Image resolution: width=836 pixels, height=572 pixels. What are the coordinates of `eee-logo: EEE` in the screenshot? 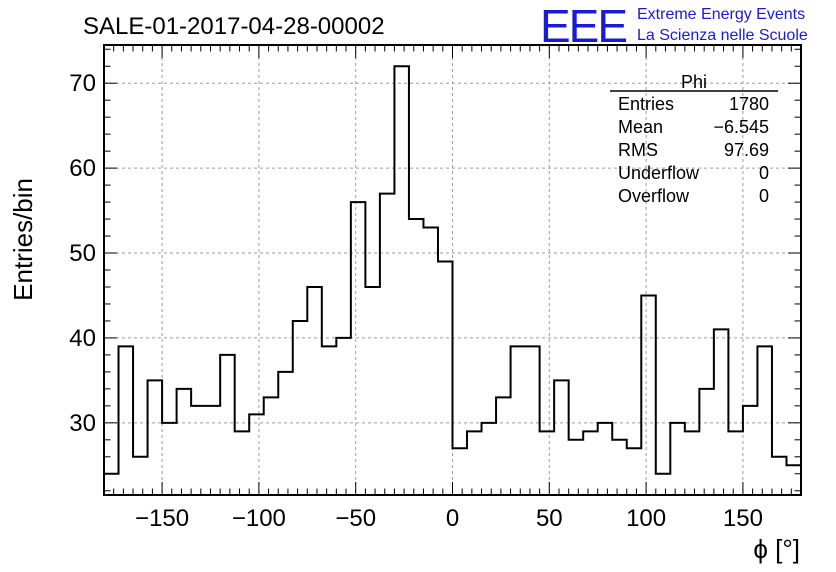 It's located at (583, 26).